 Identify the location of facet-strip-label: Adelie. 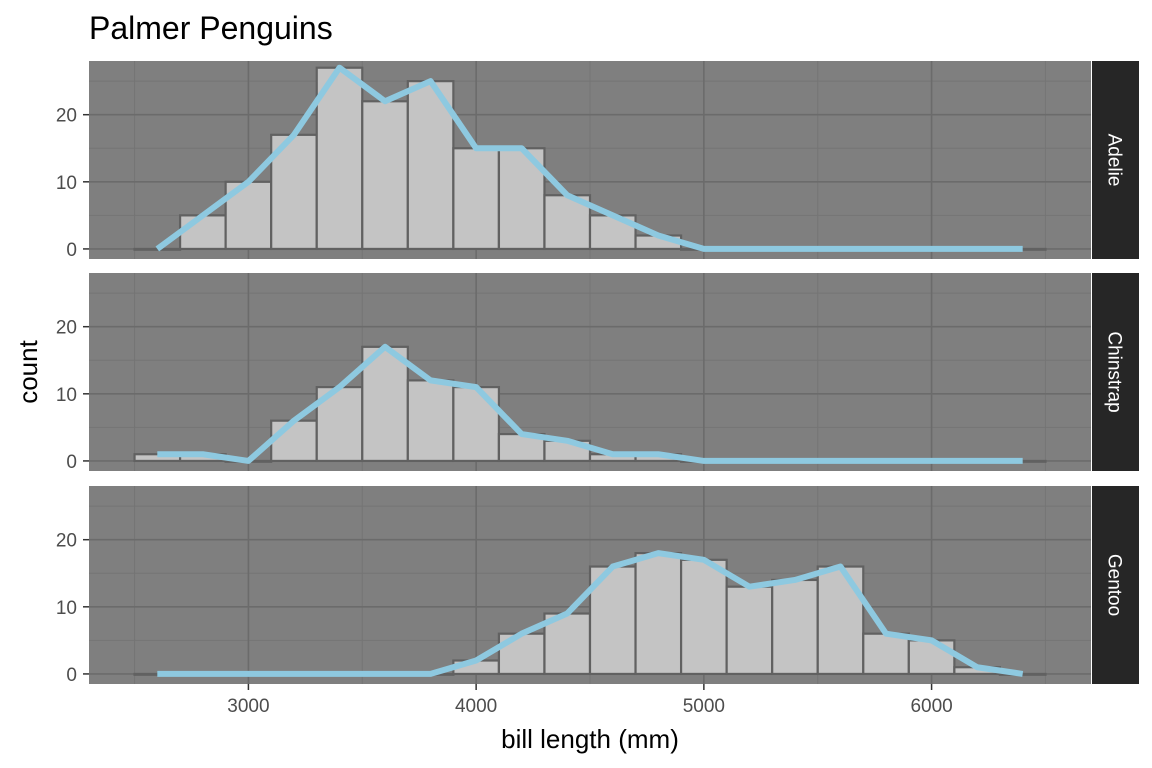
(1114, 160).